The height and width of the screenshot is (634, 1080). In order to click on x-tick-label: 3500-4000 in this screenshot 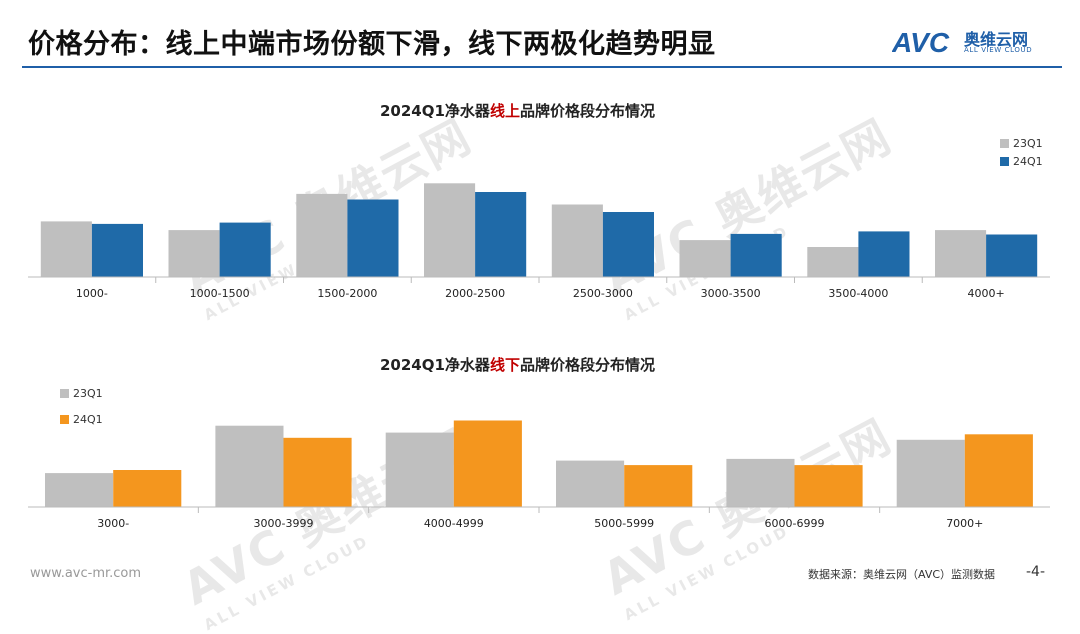, I will do `click(858, 293)`.